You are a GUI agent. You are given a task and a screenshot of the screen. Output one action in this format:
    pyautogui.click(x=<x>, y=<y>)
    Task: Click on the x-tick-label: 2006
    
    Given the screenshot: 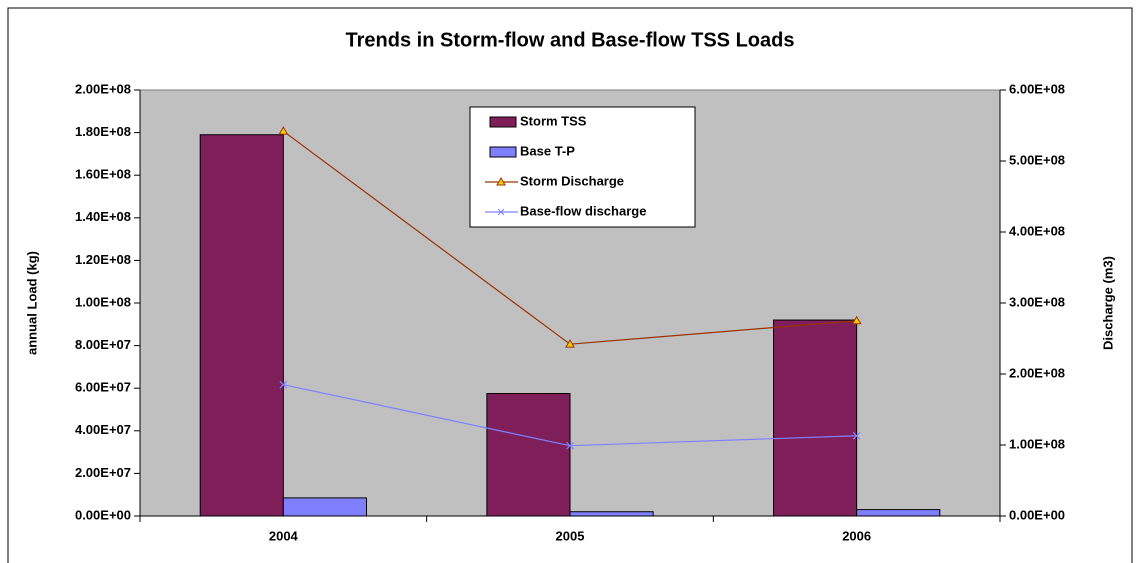 What is the action you would take?
    pyautogui.click(x=856, y=535)
    